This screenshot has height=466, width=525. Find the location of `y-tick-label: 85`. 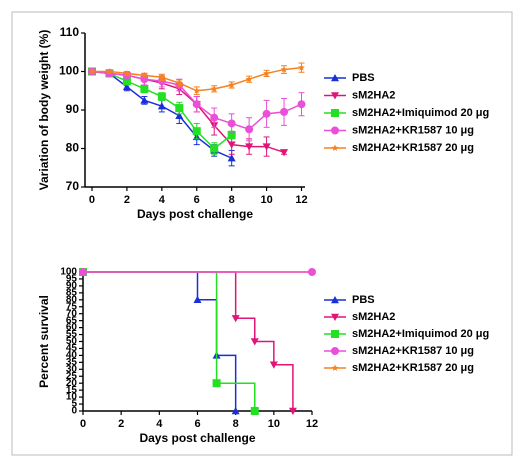

y-tick-label: 85 is located at coordinates (72, 292).